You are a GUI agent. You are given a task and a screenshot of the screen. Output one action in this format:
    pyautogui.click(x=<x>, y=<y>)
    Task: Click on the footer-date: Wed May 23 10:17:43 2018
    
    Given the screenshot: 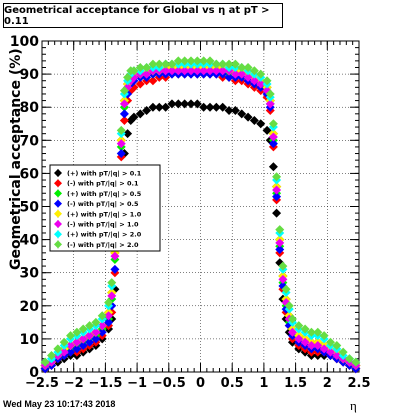 What is the action you would take?
    pyautogui.click(x=59, y=404)
    